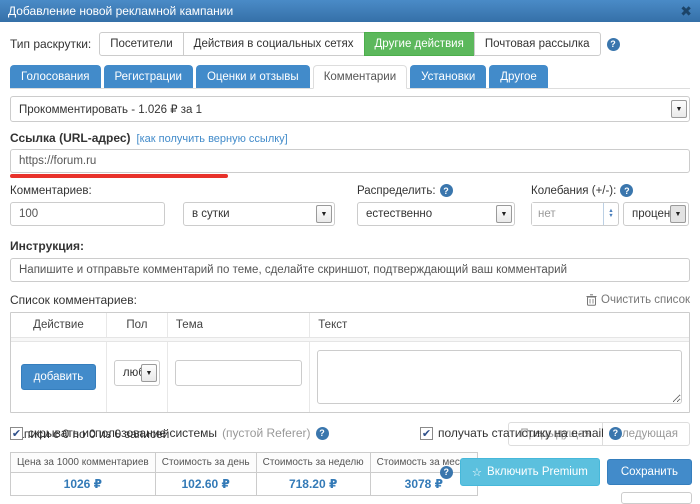 The width and height of the screenshot is (700, 504). Describe the element at coordinates (58, 377) in the screenshot. I see `add-comment-button: добавить` at that location.